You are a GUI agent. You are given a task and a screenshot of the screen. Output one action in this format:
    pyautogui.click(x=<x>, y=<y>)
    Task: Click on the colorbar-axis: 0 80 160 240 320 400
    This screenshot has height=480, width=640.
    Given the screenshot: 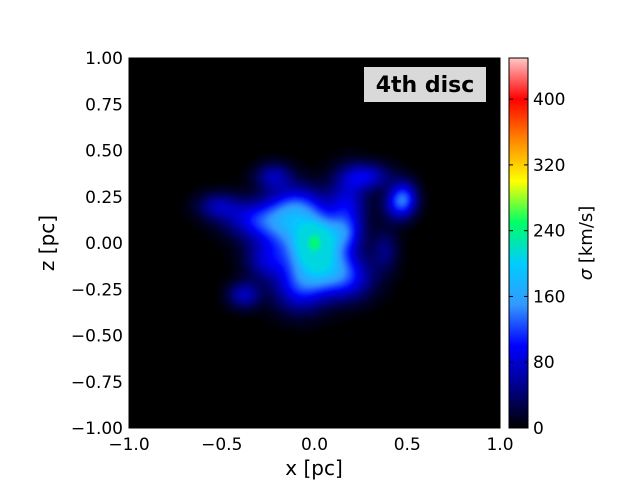 What is the action you would take?
    pyautogui.click(x=537, y=264)
    